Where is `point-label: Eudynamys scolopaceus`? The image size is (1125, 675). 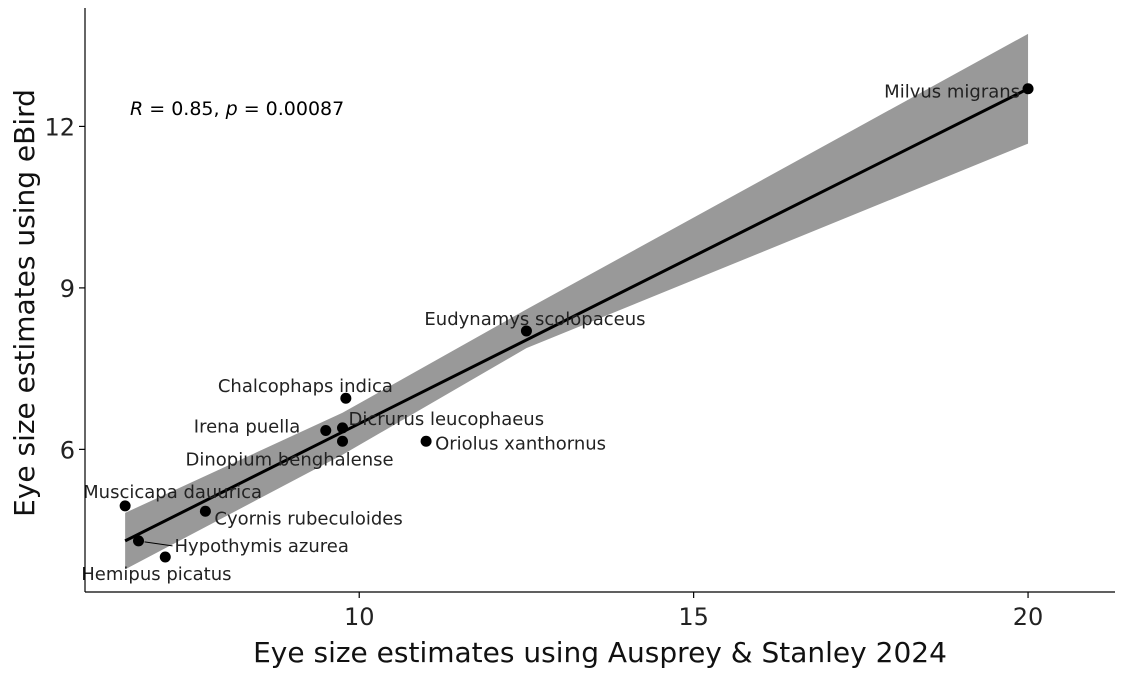 point-label: Eudynamys scolopaceus is located at coordinates (534, 319).